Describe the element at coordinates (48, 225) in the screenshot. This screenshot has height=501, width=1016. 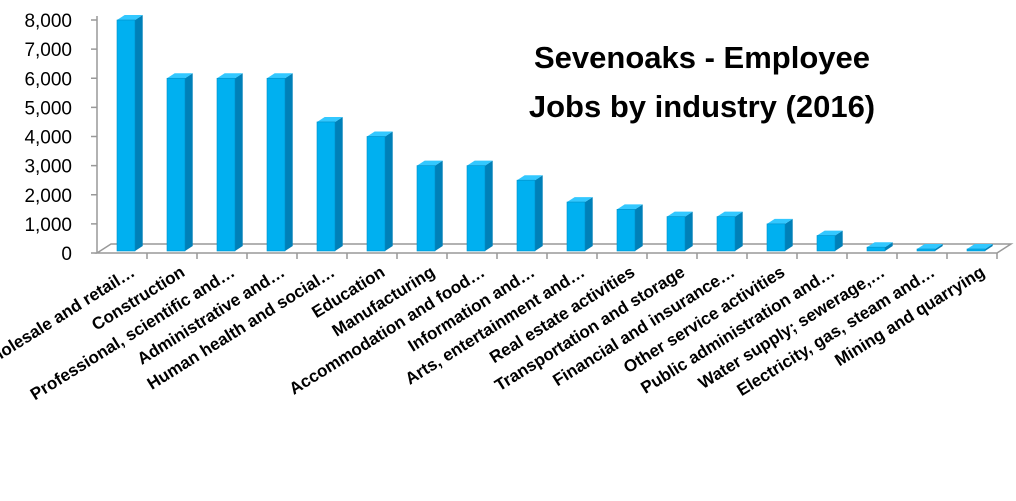
I see `y-tick-label: 1,000` at that location.